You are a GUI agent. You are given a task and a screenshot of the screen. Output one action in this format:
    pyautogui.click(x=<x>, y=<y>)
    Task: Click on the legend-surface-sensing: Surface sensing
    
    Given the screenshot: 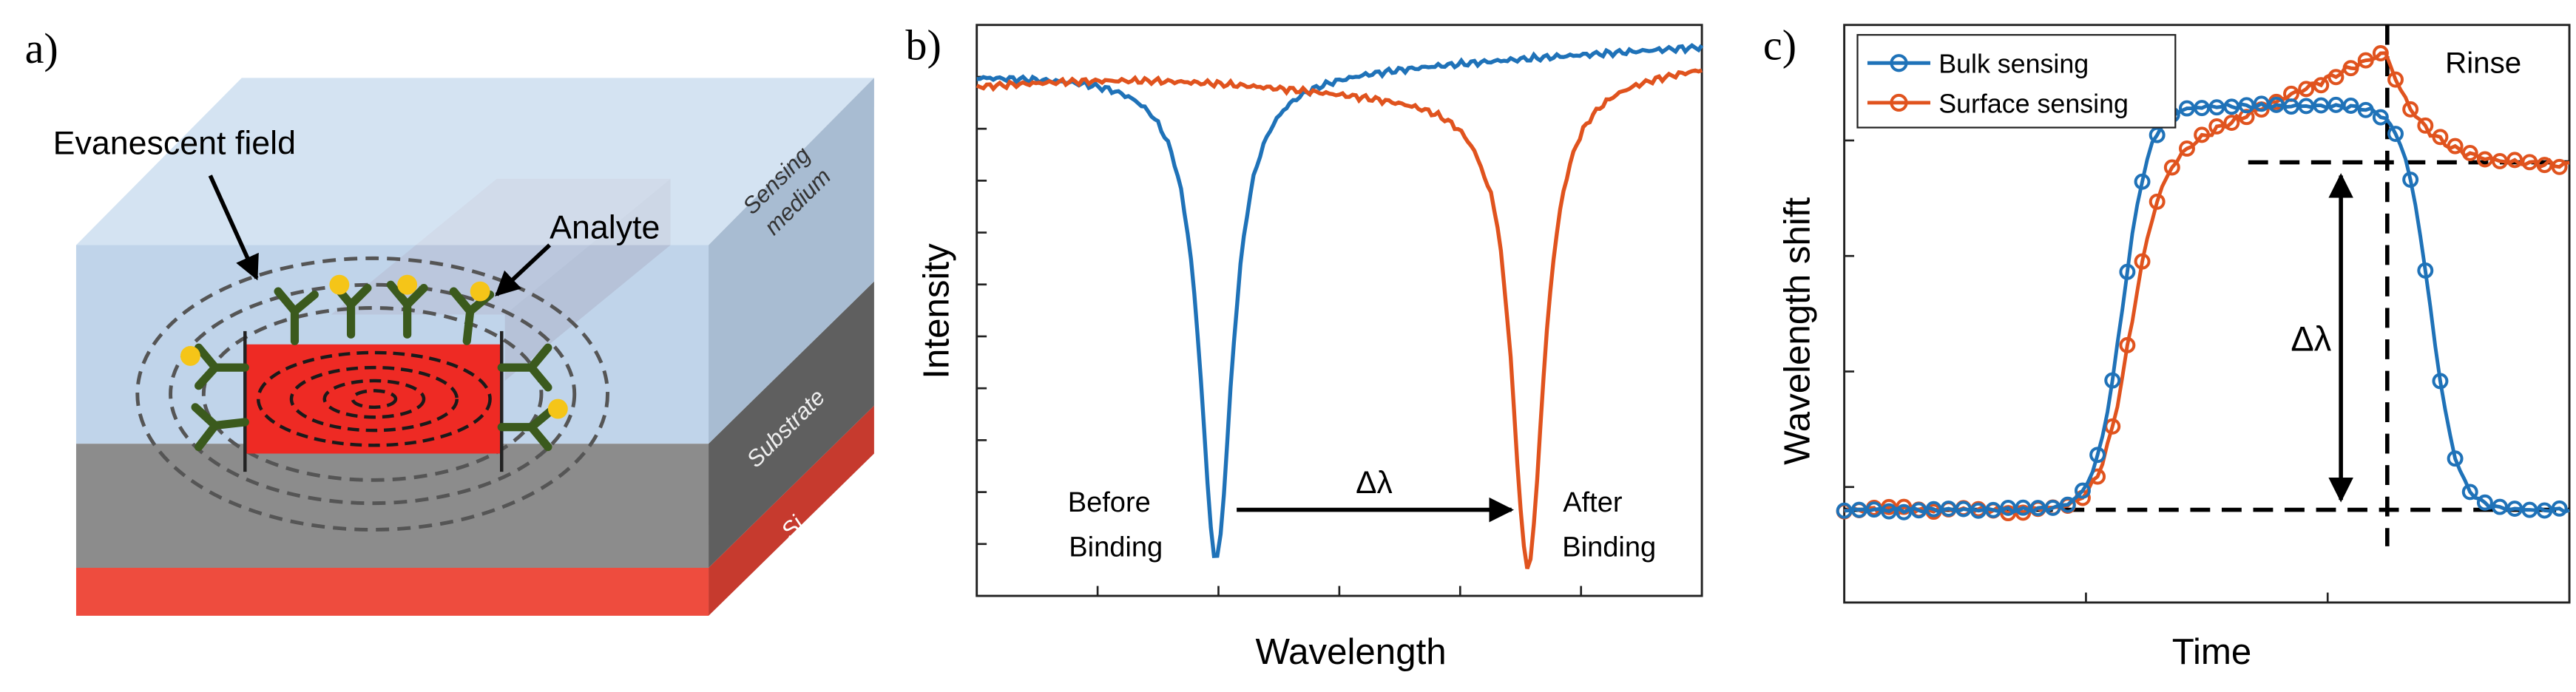 What is the action you would take?
    pyautogui.click(x=2033, y=104)
    